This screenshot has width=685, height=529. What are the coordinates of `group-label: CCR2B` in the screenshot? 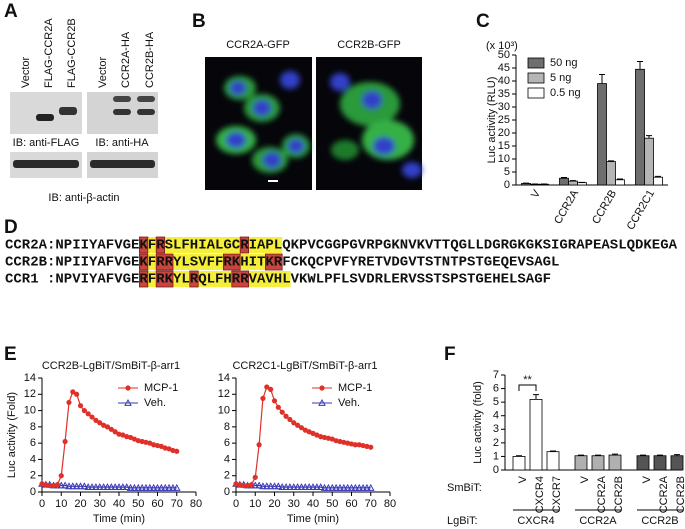 It's located at (659, 521).